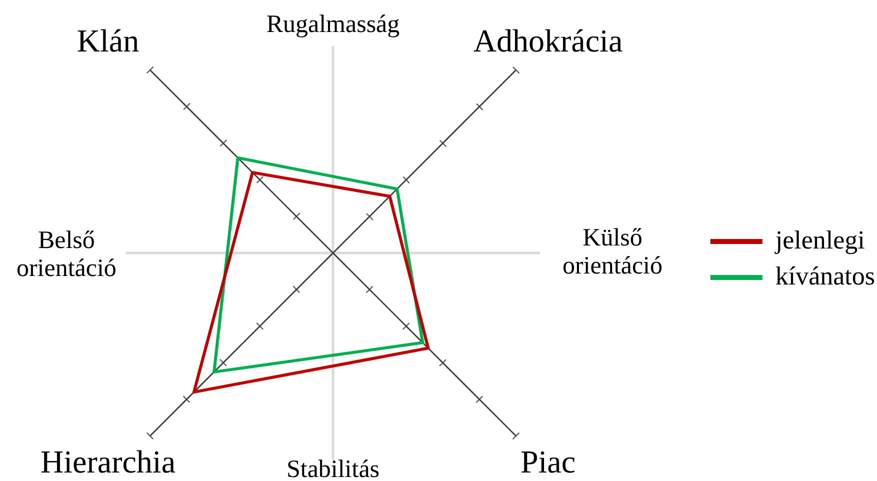 The height and width of the screenshot is (481, 877). What do you see at coordinates (108, 40) in the screenshot?
I see `spoke-label: Klán` at bounding box center [108, 40].